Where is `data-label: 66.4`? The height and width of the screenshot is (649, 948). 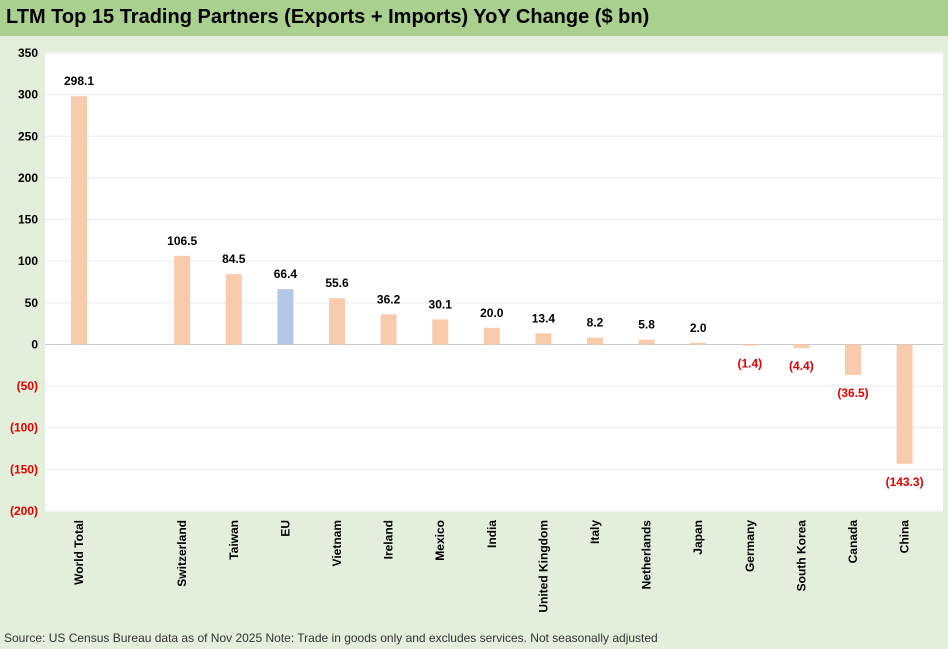 data-label: 66.4 is located at coordinates (286, 274).